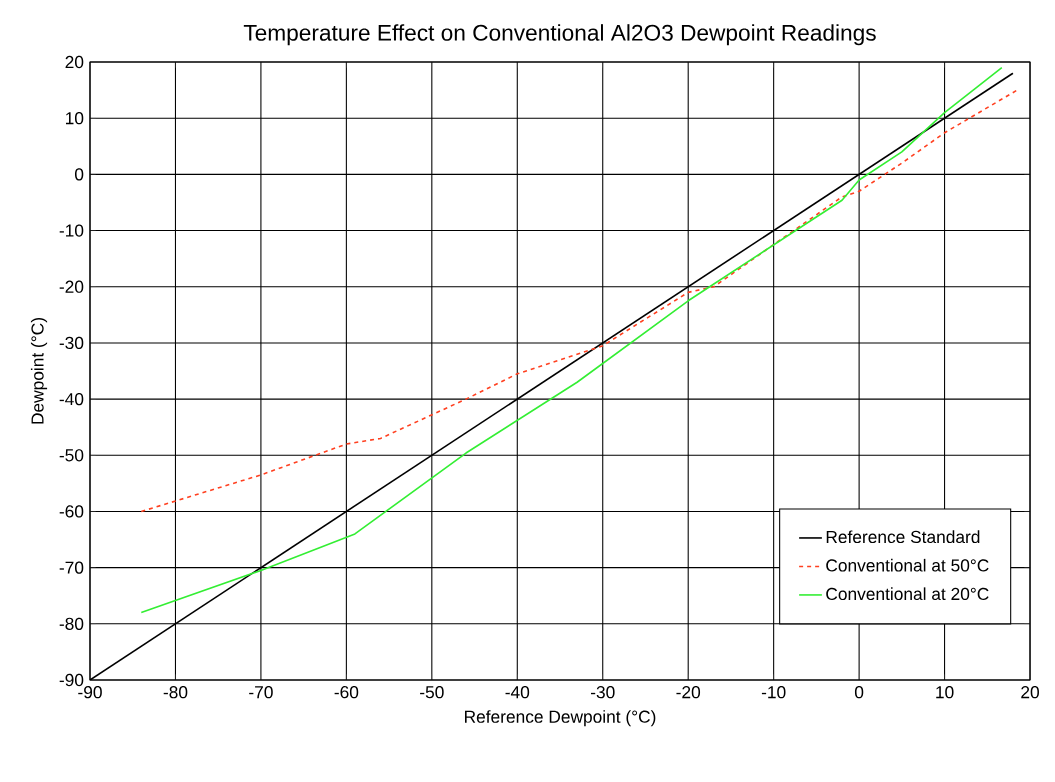 The height and width of the screenshot is (782, 1055). I want to click on y-tick-label: -70, so click(71, 567).